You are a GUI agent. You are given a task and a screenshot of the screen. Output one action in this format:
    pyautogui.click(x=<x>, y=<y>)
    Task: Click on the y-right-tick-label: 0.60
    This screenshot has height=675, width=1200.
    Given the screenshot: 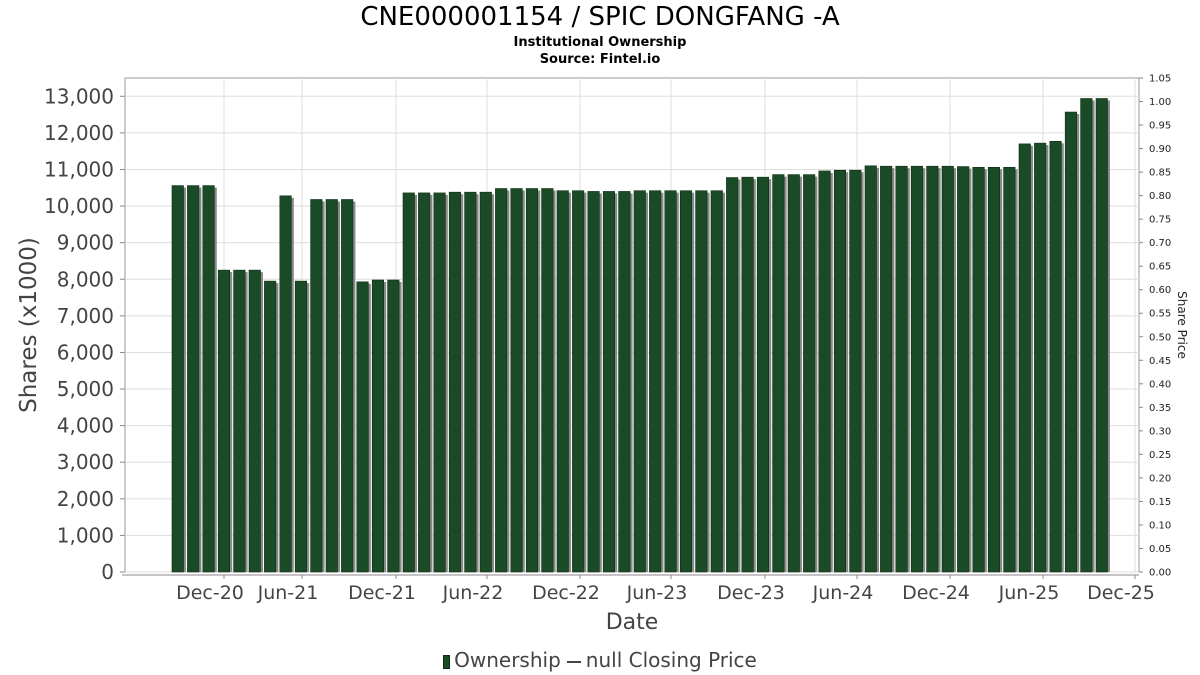 What is the action you would take?
    pyautogui.click(x=1160, y=290)
    